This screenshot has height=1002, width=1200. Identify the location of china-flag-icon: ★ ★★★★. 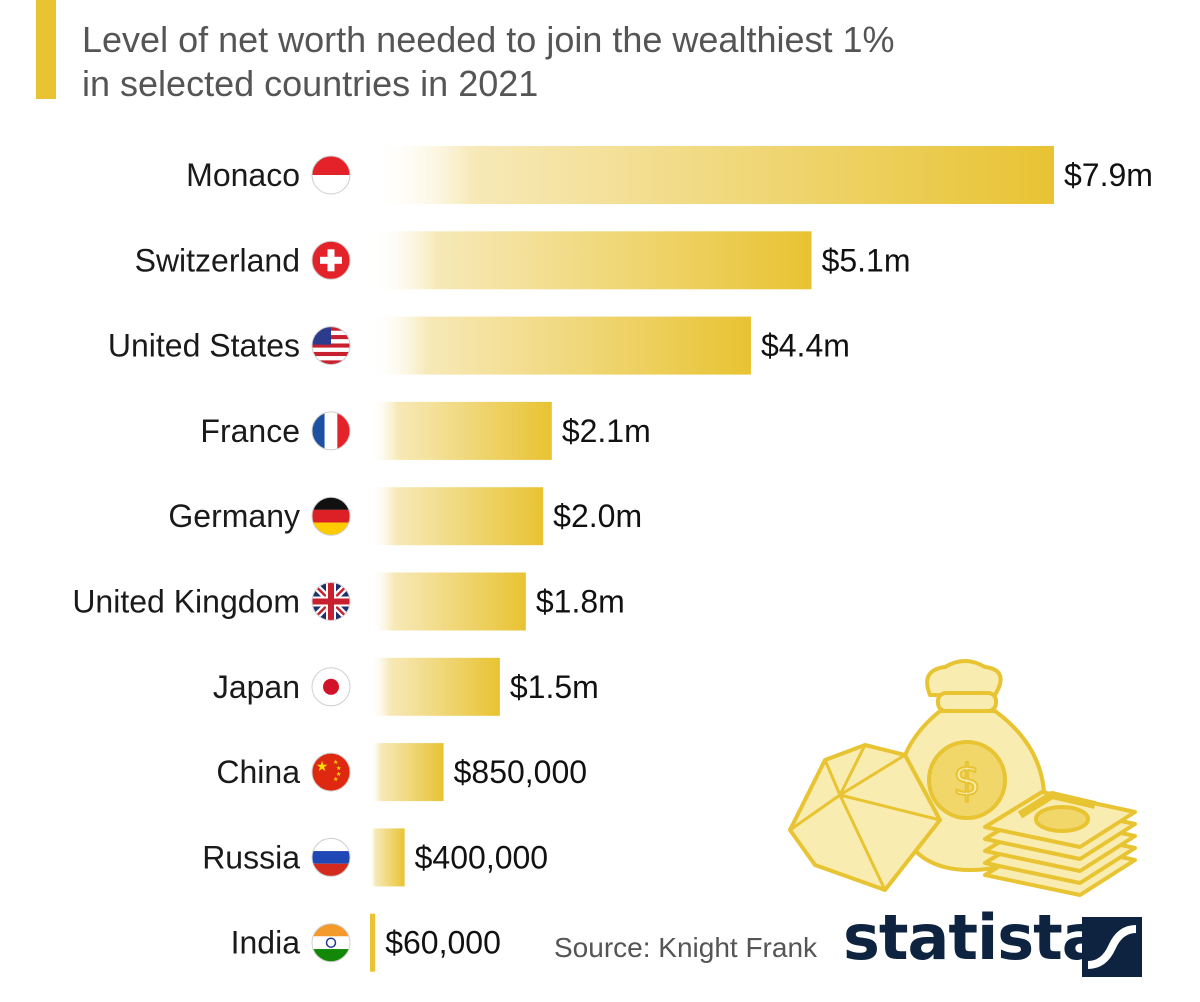
(331, 772).